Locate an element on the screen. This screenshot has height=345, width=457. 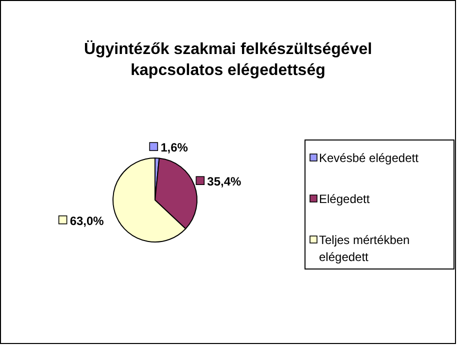
chart-title: Ügyintézők szakmai felkészültségével kapcsolatos elégedettség is located at coordinates (228, 59).